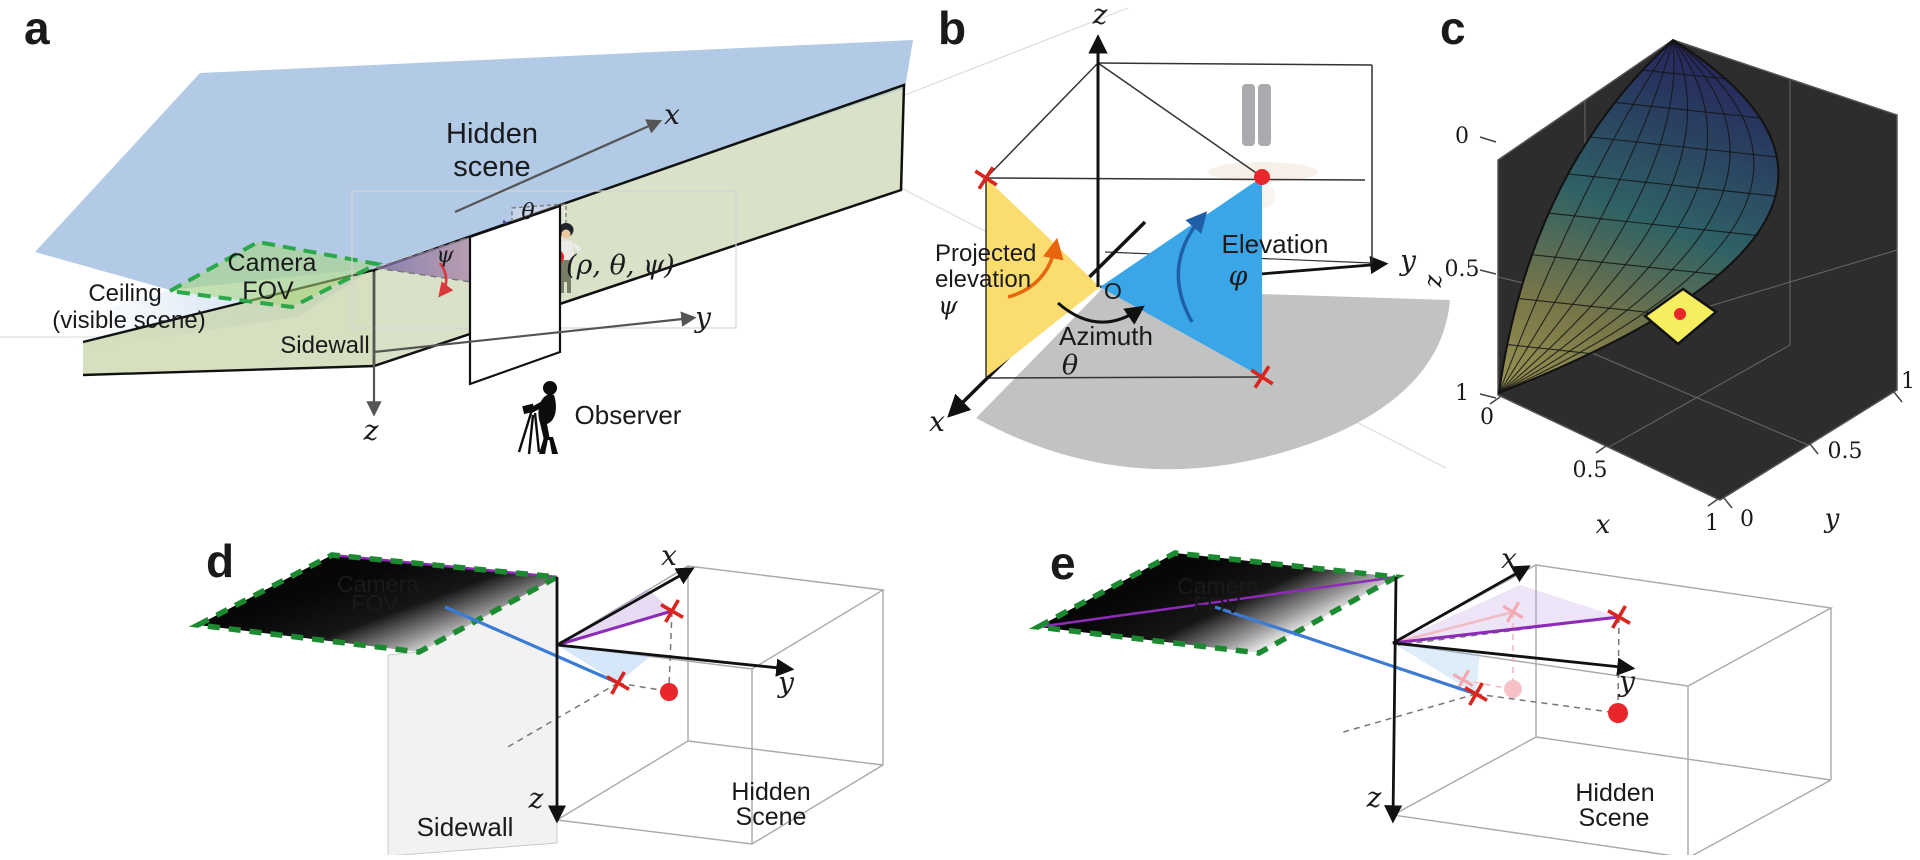 Image resolution: width=1920 pixels, height=860 pixels. What do you see at coordinates (669, 692) in the screenshot?
I see `target-point-d` at bounding box center [669, 692].